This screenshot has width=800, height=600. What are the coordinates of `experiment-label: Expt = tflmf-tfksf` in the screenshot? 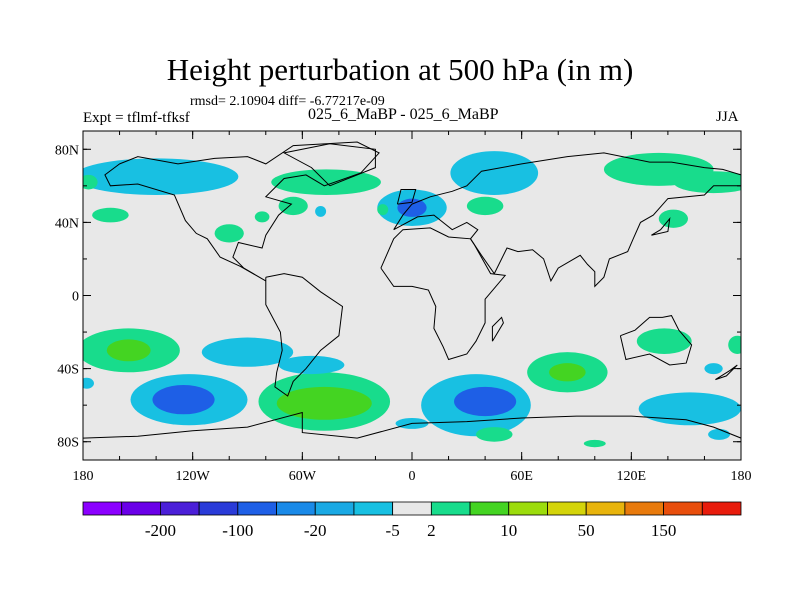 It's located at (136, 118).